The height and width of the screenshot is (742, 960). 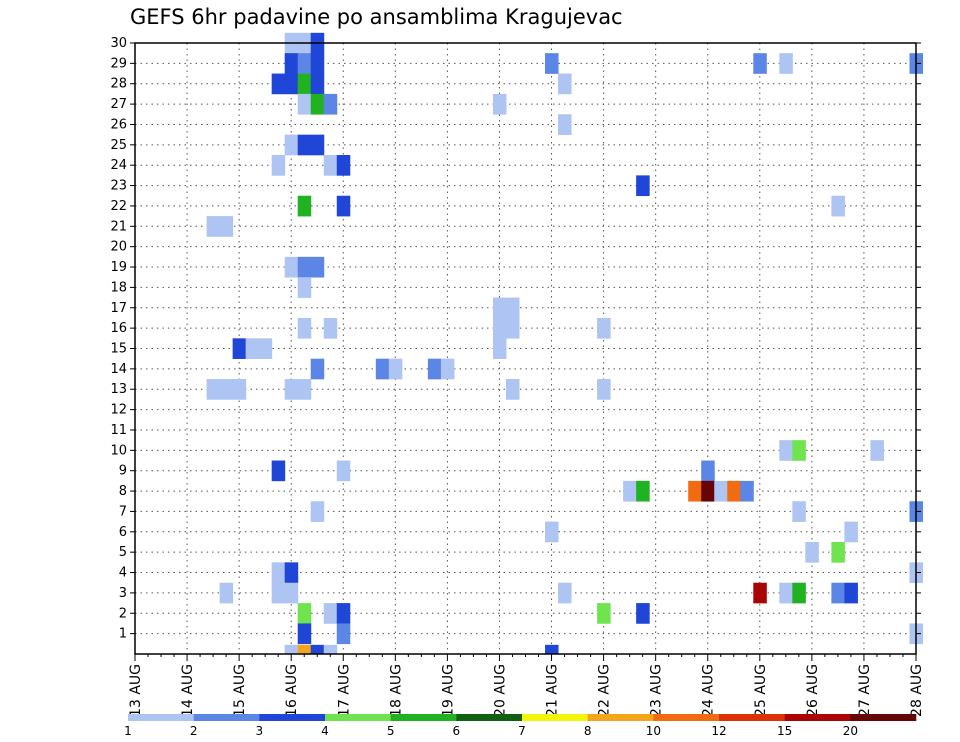 I want to click on y-tick-label: 13, so click(x=118, y=389).